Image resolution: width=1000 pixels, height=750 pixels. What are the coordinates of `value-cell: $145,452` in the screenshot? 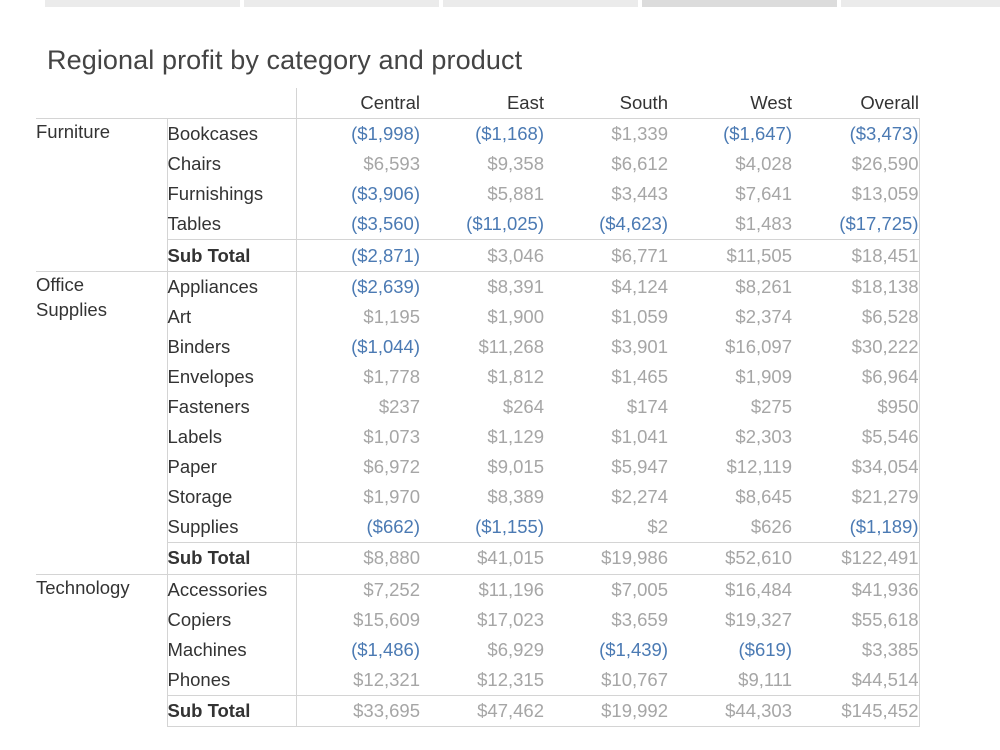 It's located at (856, 710).